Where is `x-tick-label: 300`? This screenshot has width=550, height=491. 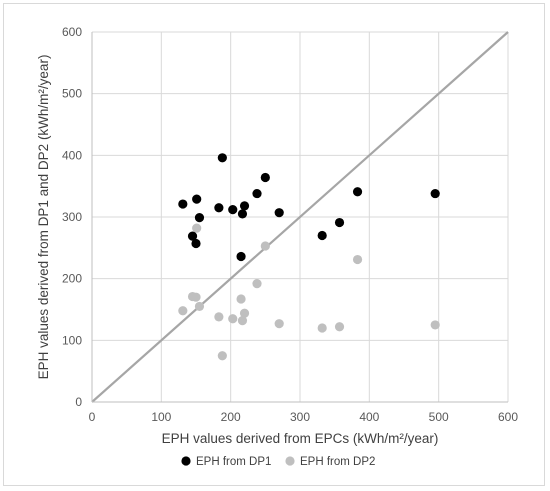
x-tick-label: 300 is located at coordinates (300, 417).